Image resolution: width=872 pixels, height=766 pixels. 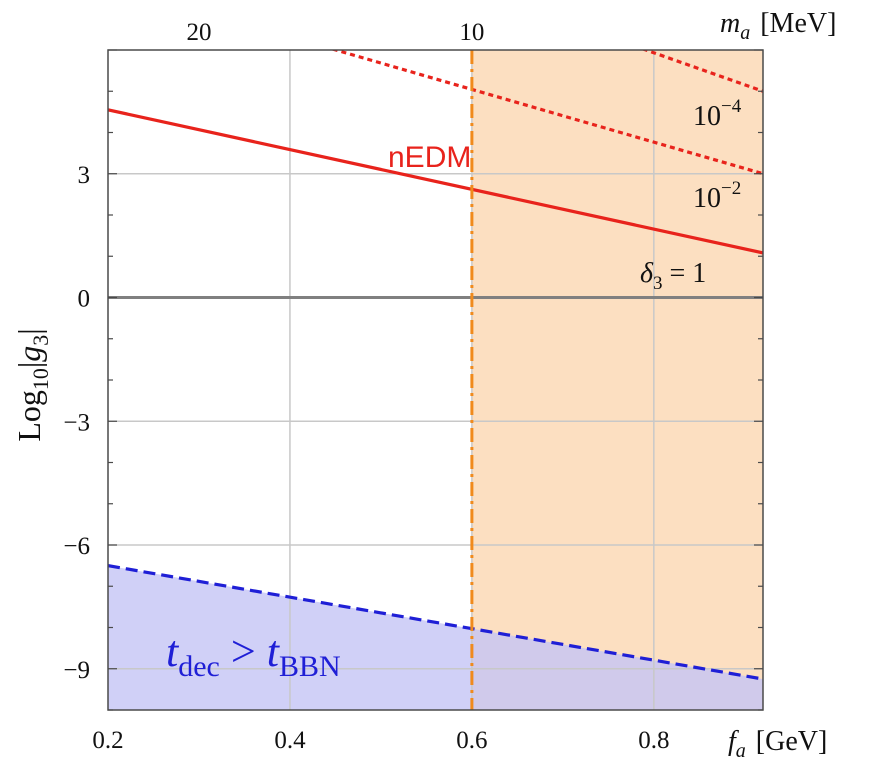 I want to click on y-tick-label: 3, so click(x=84, y=175).